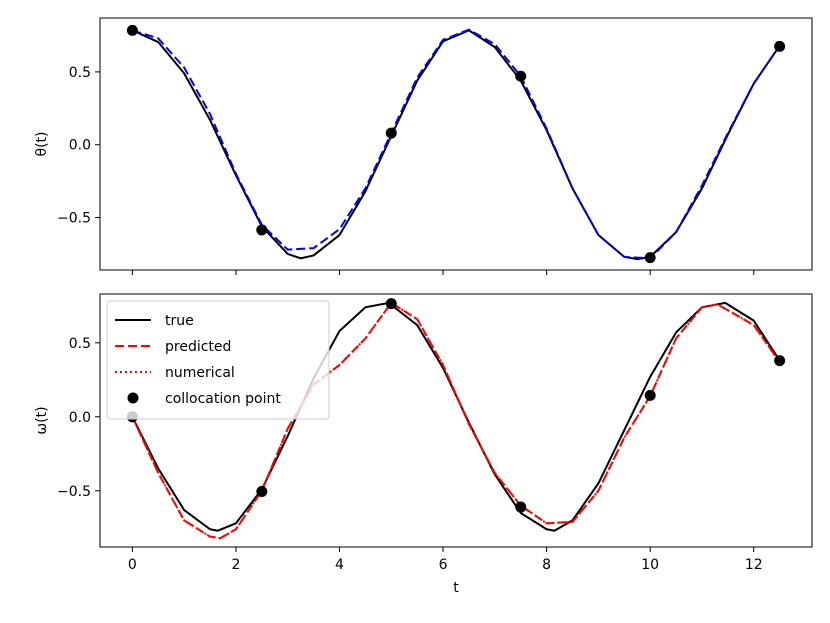 The image size is (830, 623). What do you see at coordinates (80, 344) in the screenshot?
I see `omega-ytick-label-2: 0.5` at bounding box center [80, 344].